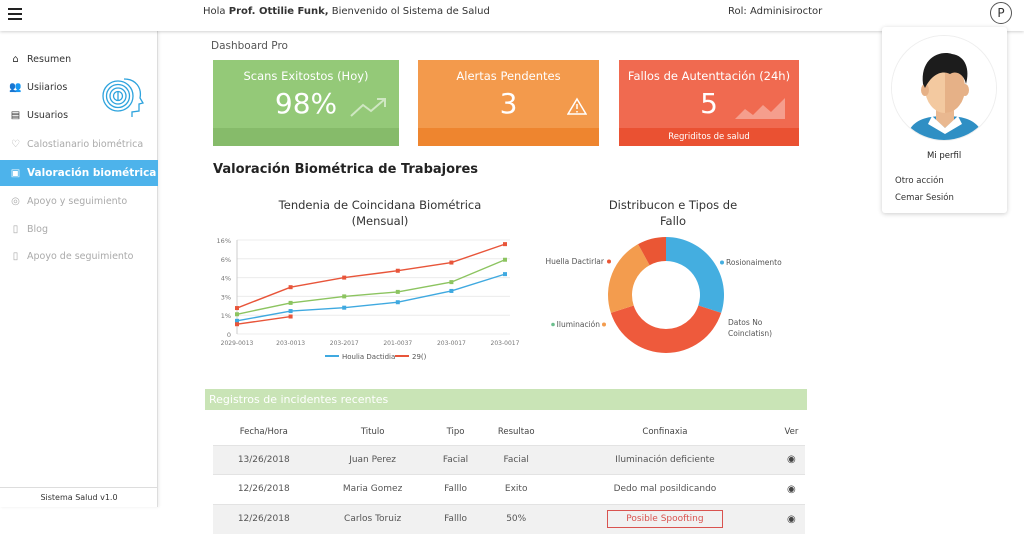 The height and width of the screenshot is (535, 1024). I want to click on greeting-prefix: Hola, so click(216, 11).